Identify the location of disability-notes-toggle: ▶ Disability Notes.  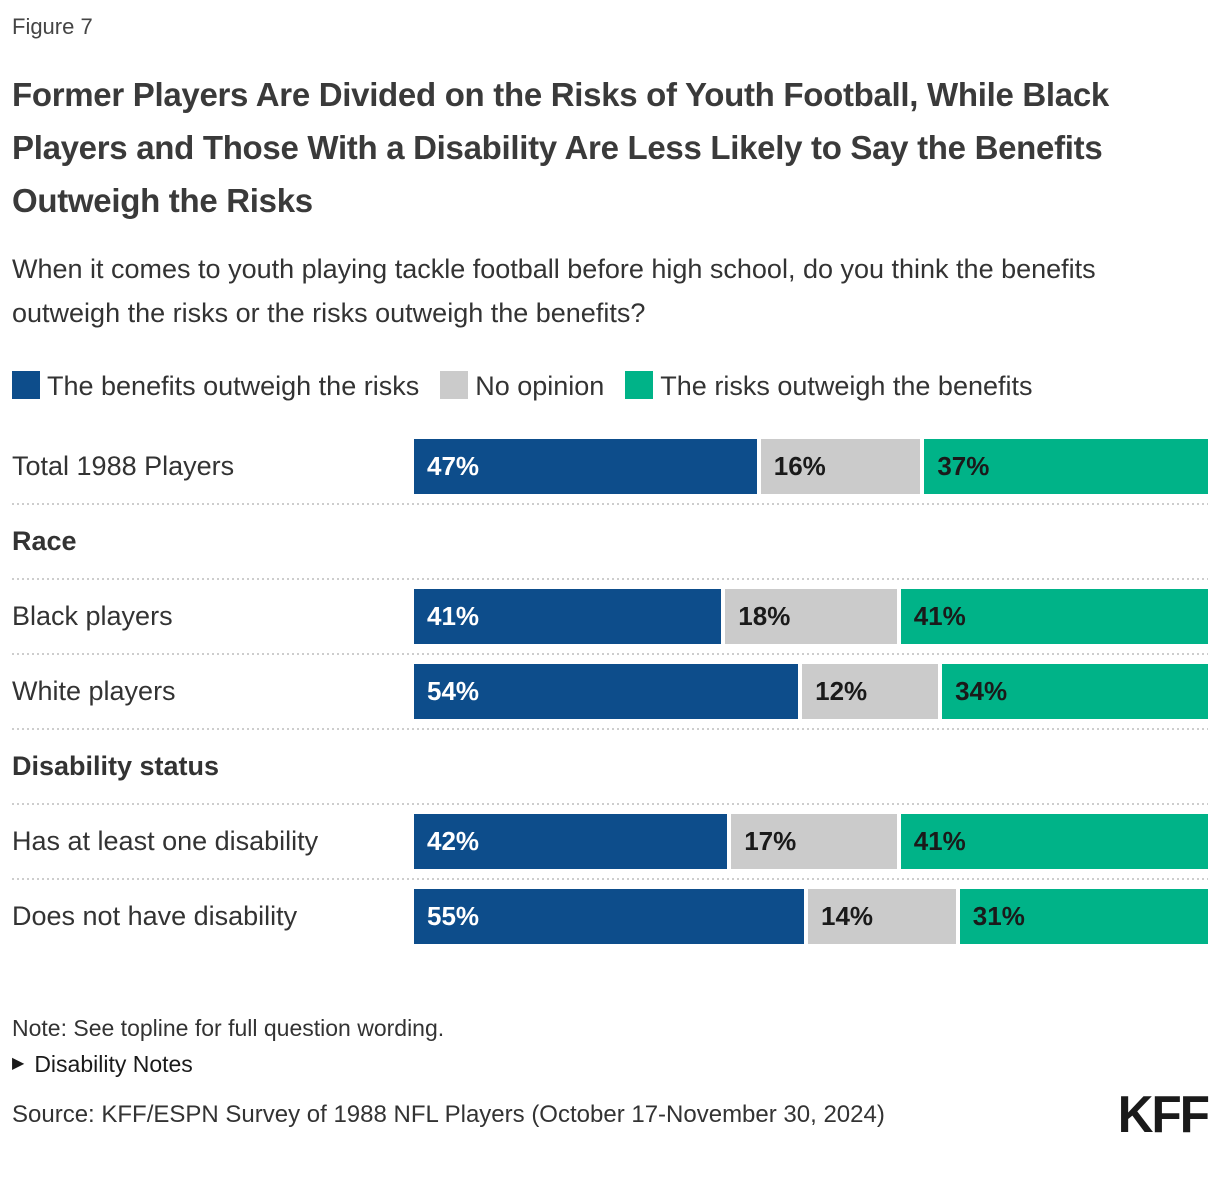
(102, 1064).